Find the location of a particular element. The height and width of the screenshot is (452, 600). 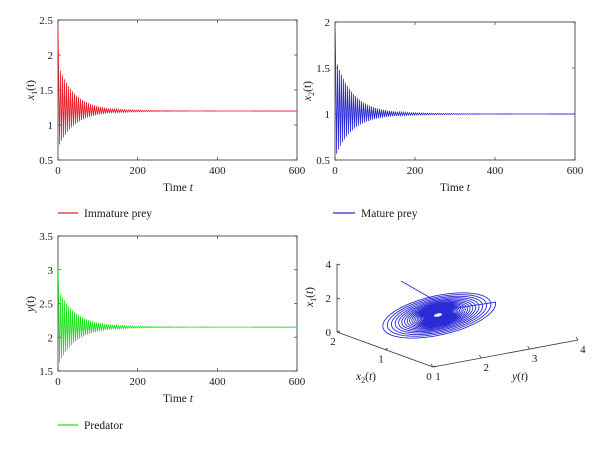

x2-tick-label: 2 is located at coordinates (333, 342).